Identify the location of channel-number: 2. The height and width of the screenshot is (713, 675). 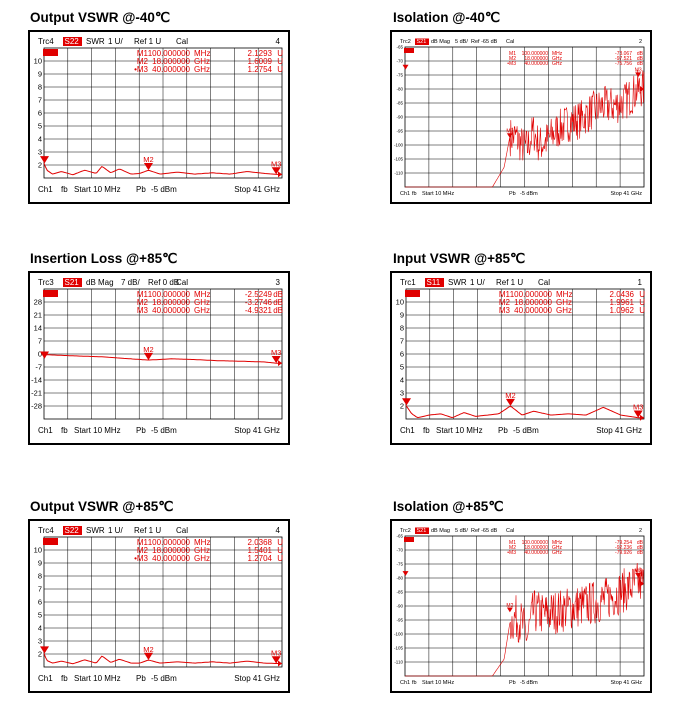
(640, 531).